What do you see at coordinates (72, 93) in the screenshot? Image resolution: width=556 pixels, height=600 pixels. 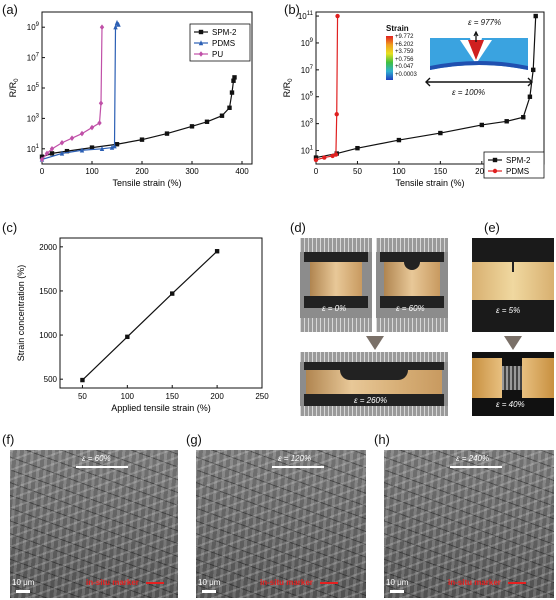 I see `series-line-pu` at bounding box center [72, 93].